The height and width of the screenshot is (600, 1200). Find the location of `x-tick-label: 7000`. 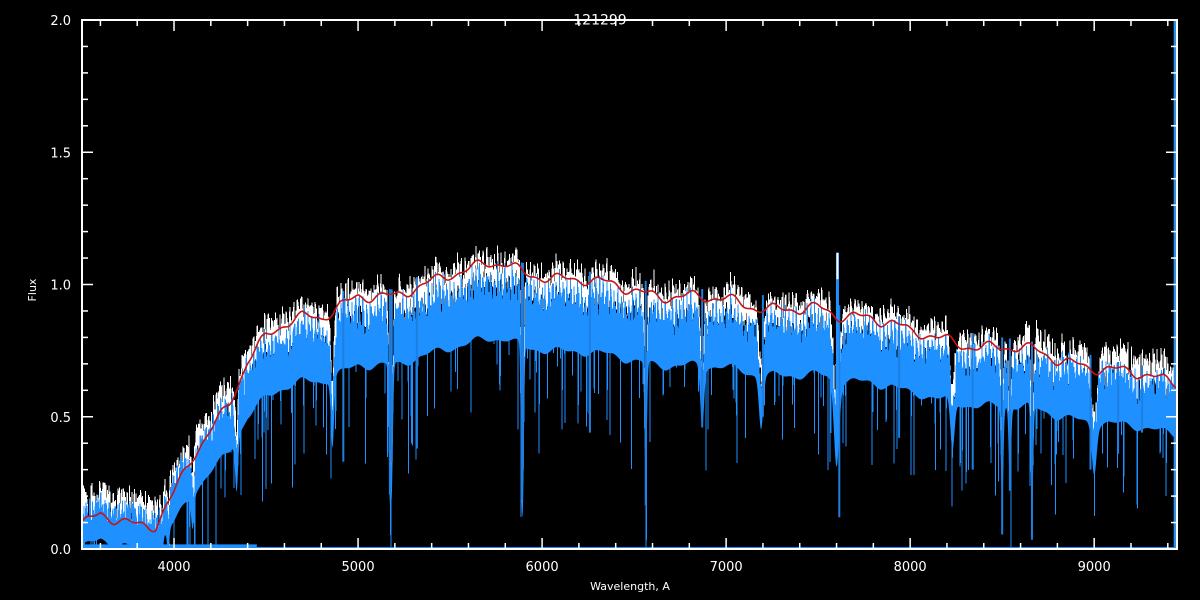

x-tick-label: 7000 is located at coordinates (726, 567).